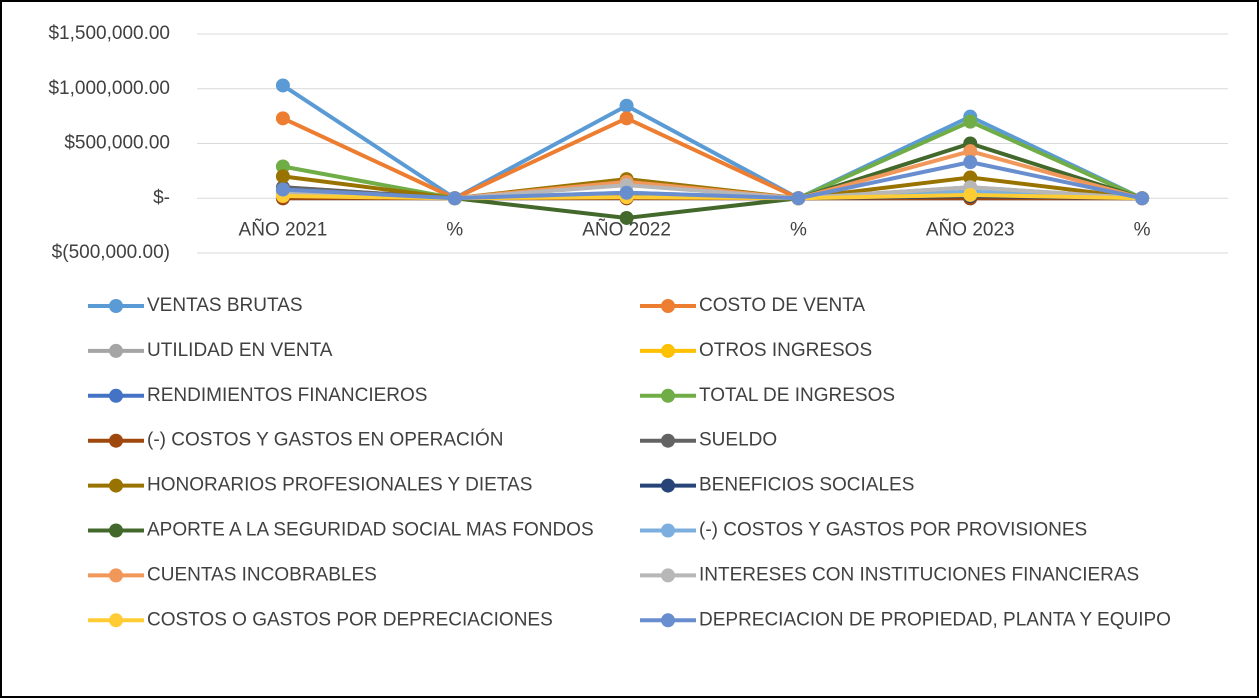  What do you see at coordinates (109, 88) in the screenshot?
I see `y-tick-label: $1,000,000.00` at bounding box center [109, 88].